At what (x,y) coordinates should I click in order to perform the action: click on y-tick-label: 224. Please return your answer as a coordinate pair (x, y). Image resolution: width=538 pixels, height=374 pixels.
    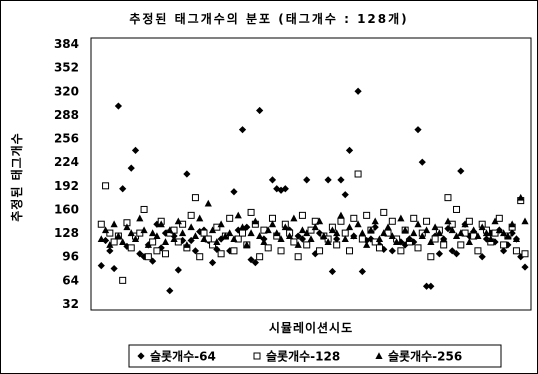
    Looking at the image, I should click on (66, 162).